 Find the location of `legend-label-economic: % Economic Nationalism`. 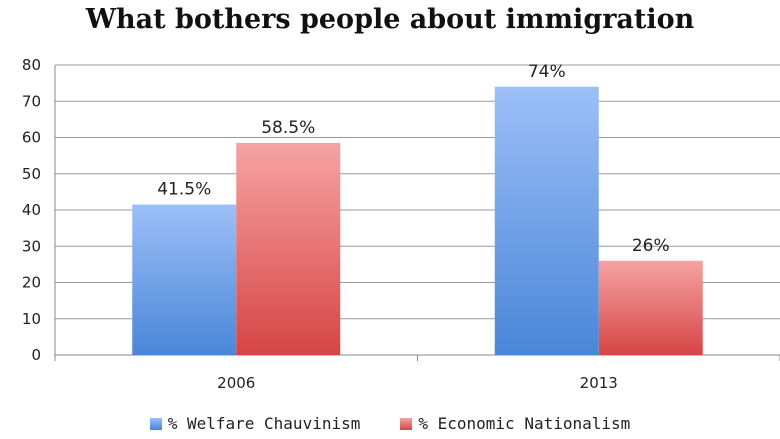

legend-label-economic: % Economic Nationalism is located at coordinates (524, 423).